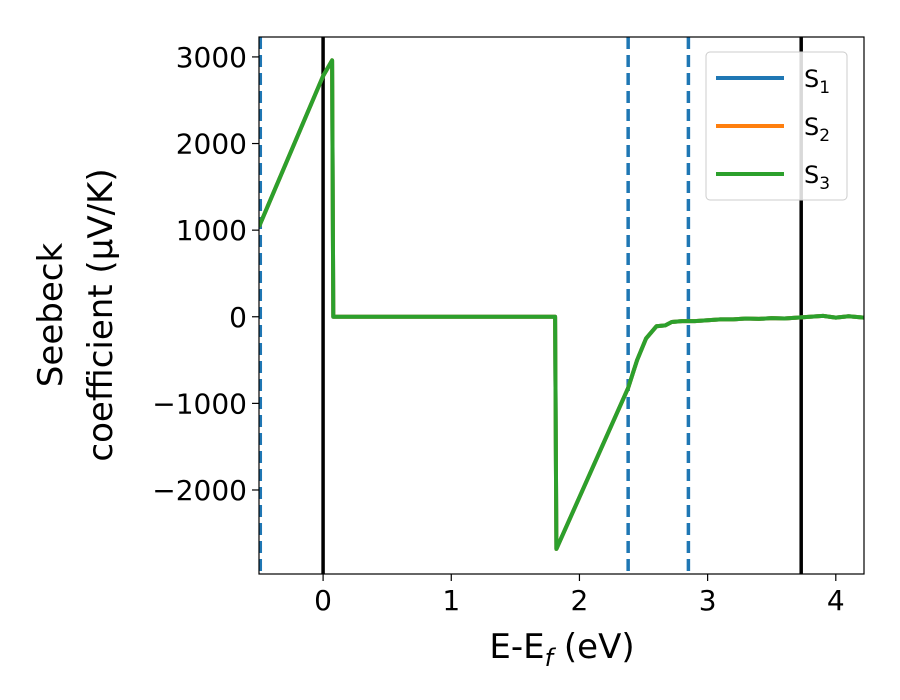 This screenshot has width=900, height=700. What do you see at coordinates (451, 600) in the screenshot?
I see `x-tick-label-1: 1` at bounding box center [451, 600].